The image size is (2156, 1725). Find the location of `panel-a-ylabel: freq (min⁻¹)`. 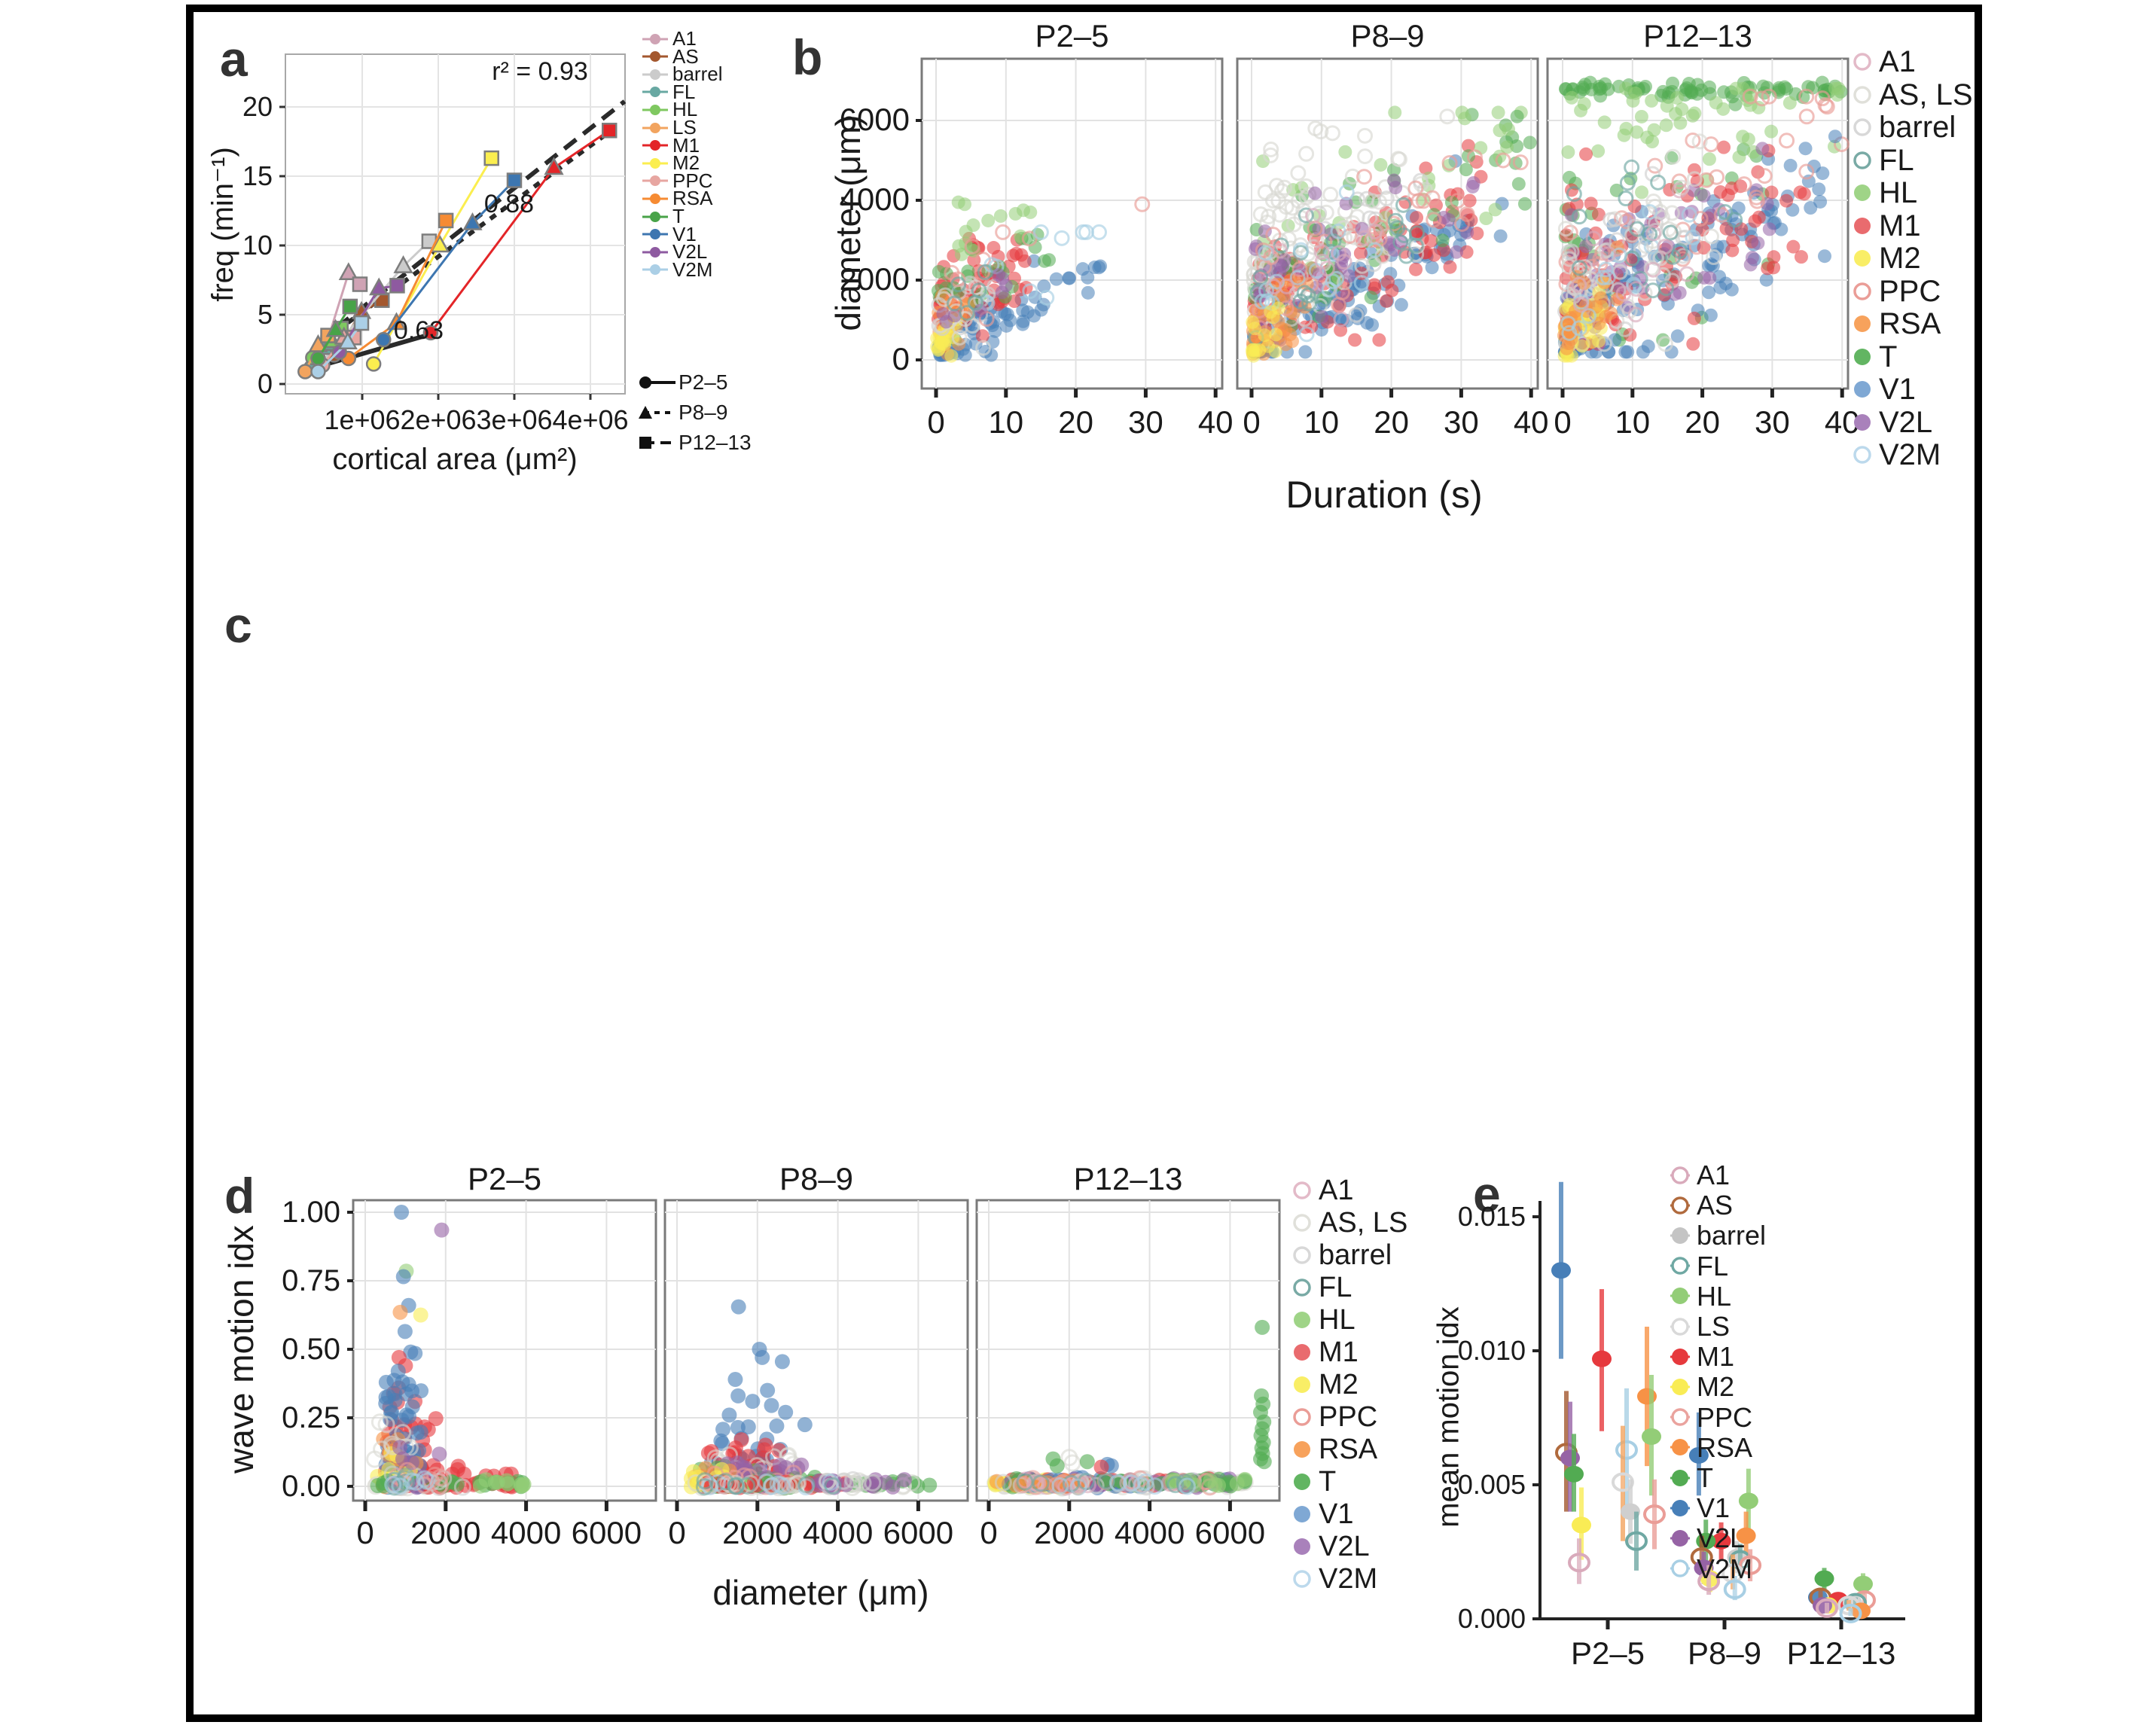

panel-a-ylabel: freq (min⁻¹) is located at coordinates (222, 224).